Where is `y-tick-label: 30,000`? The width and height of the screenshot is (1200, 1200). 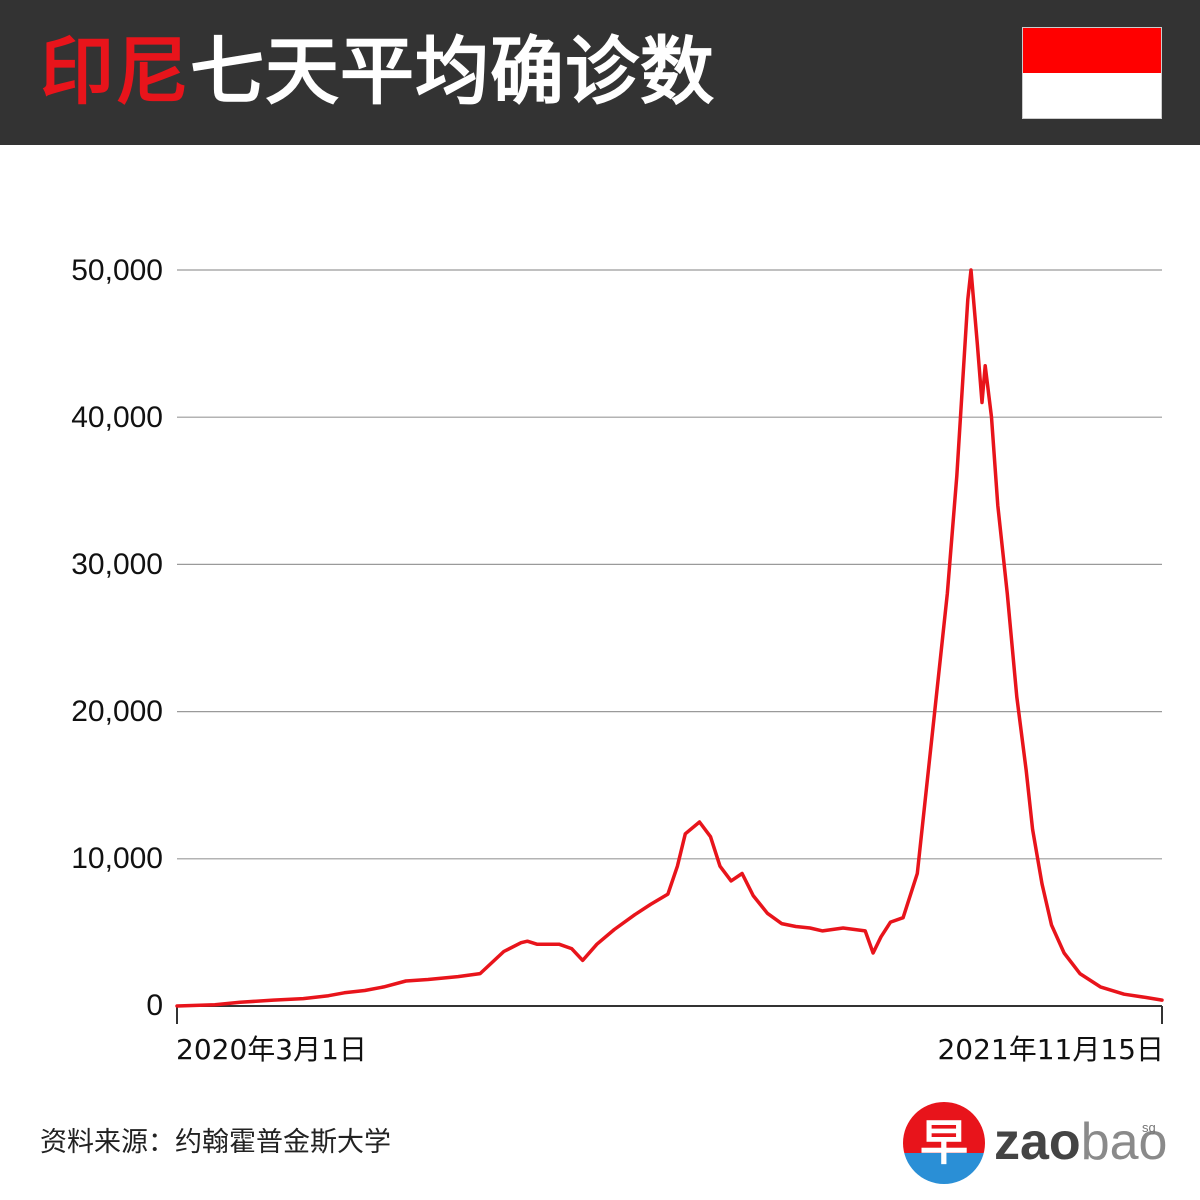 y-tick-label: 30,000 is located at coordinates (117, 564).